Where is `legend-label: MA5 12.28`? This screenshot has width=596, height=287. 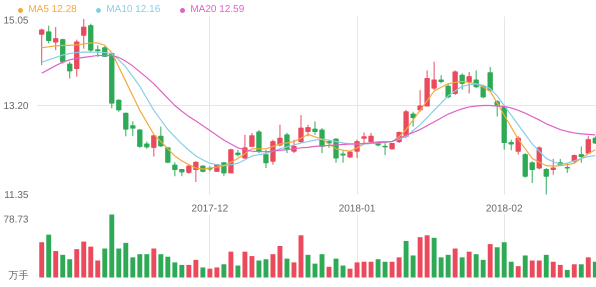
legend-label: MA5 12.28 is located at coordinates (52, 9).